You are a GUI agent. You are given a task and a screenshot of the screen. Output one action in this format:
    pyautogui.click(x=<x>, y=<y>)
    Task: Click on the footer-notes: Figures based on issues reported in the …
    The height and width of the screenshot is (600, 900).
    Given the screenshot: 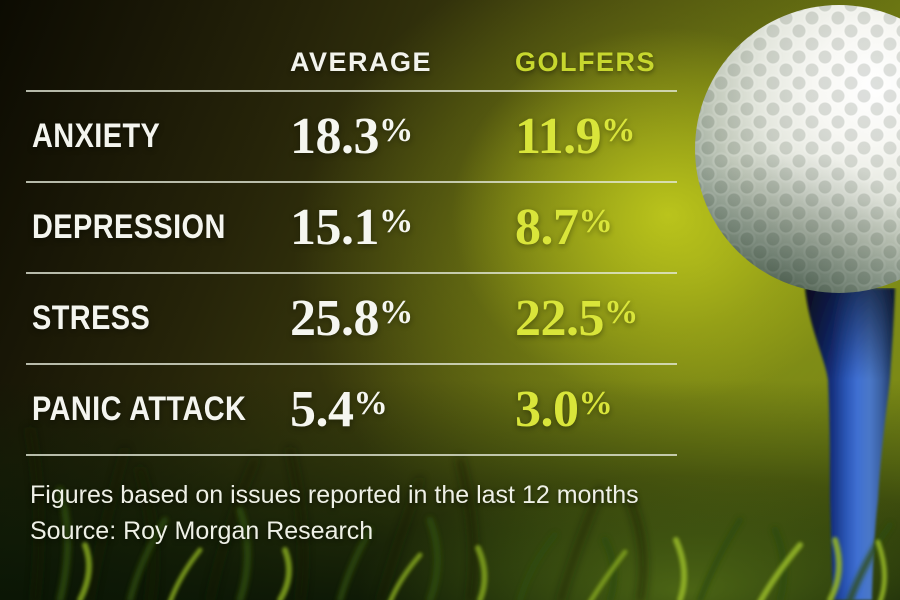 What is the action you would take?
    pyautogui.click(x=334, y=513)
    